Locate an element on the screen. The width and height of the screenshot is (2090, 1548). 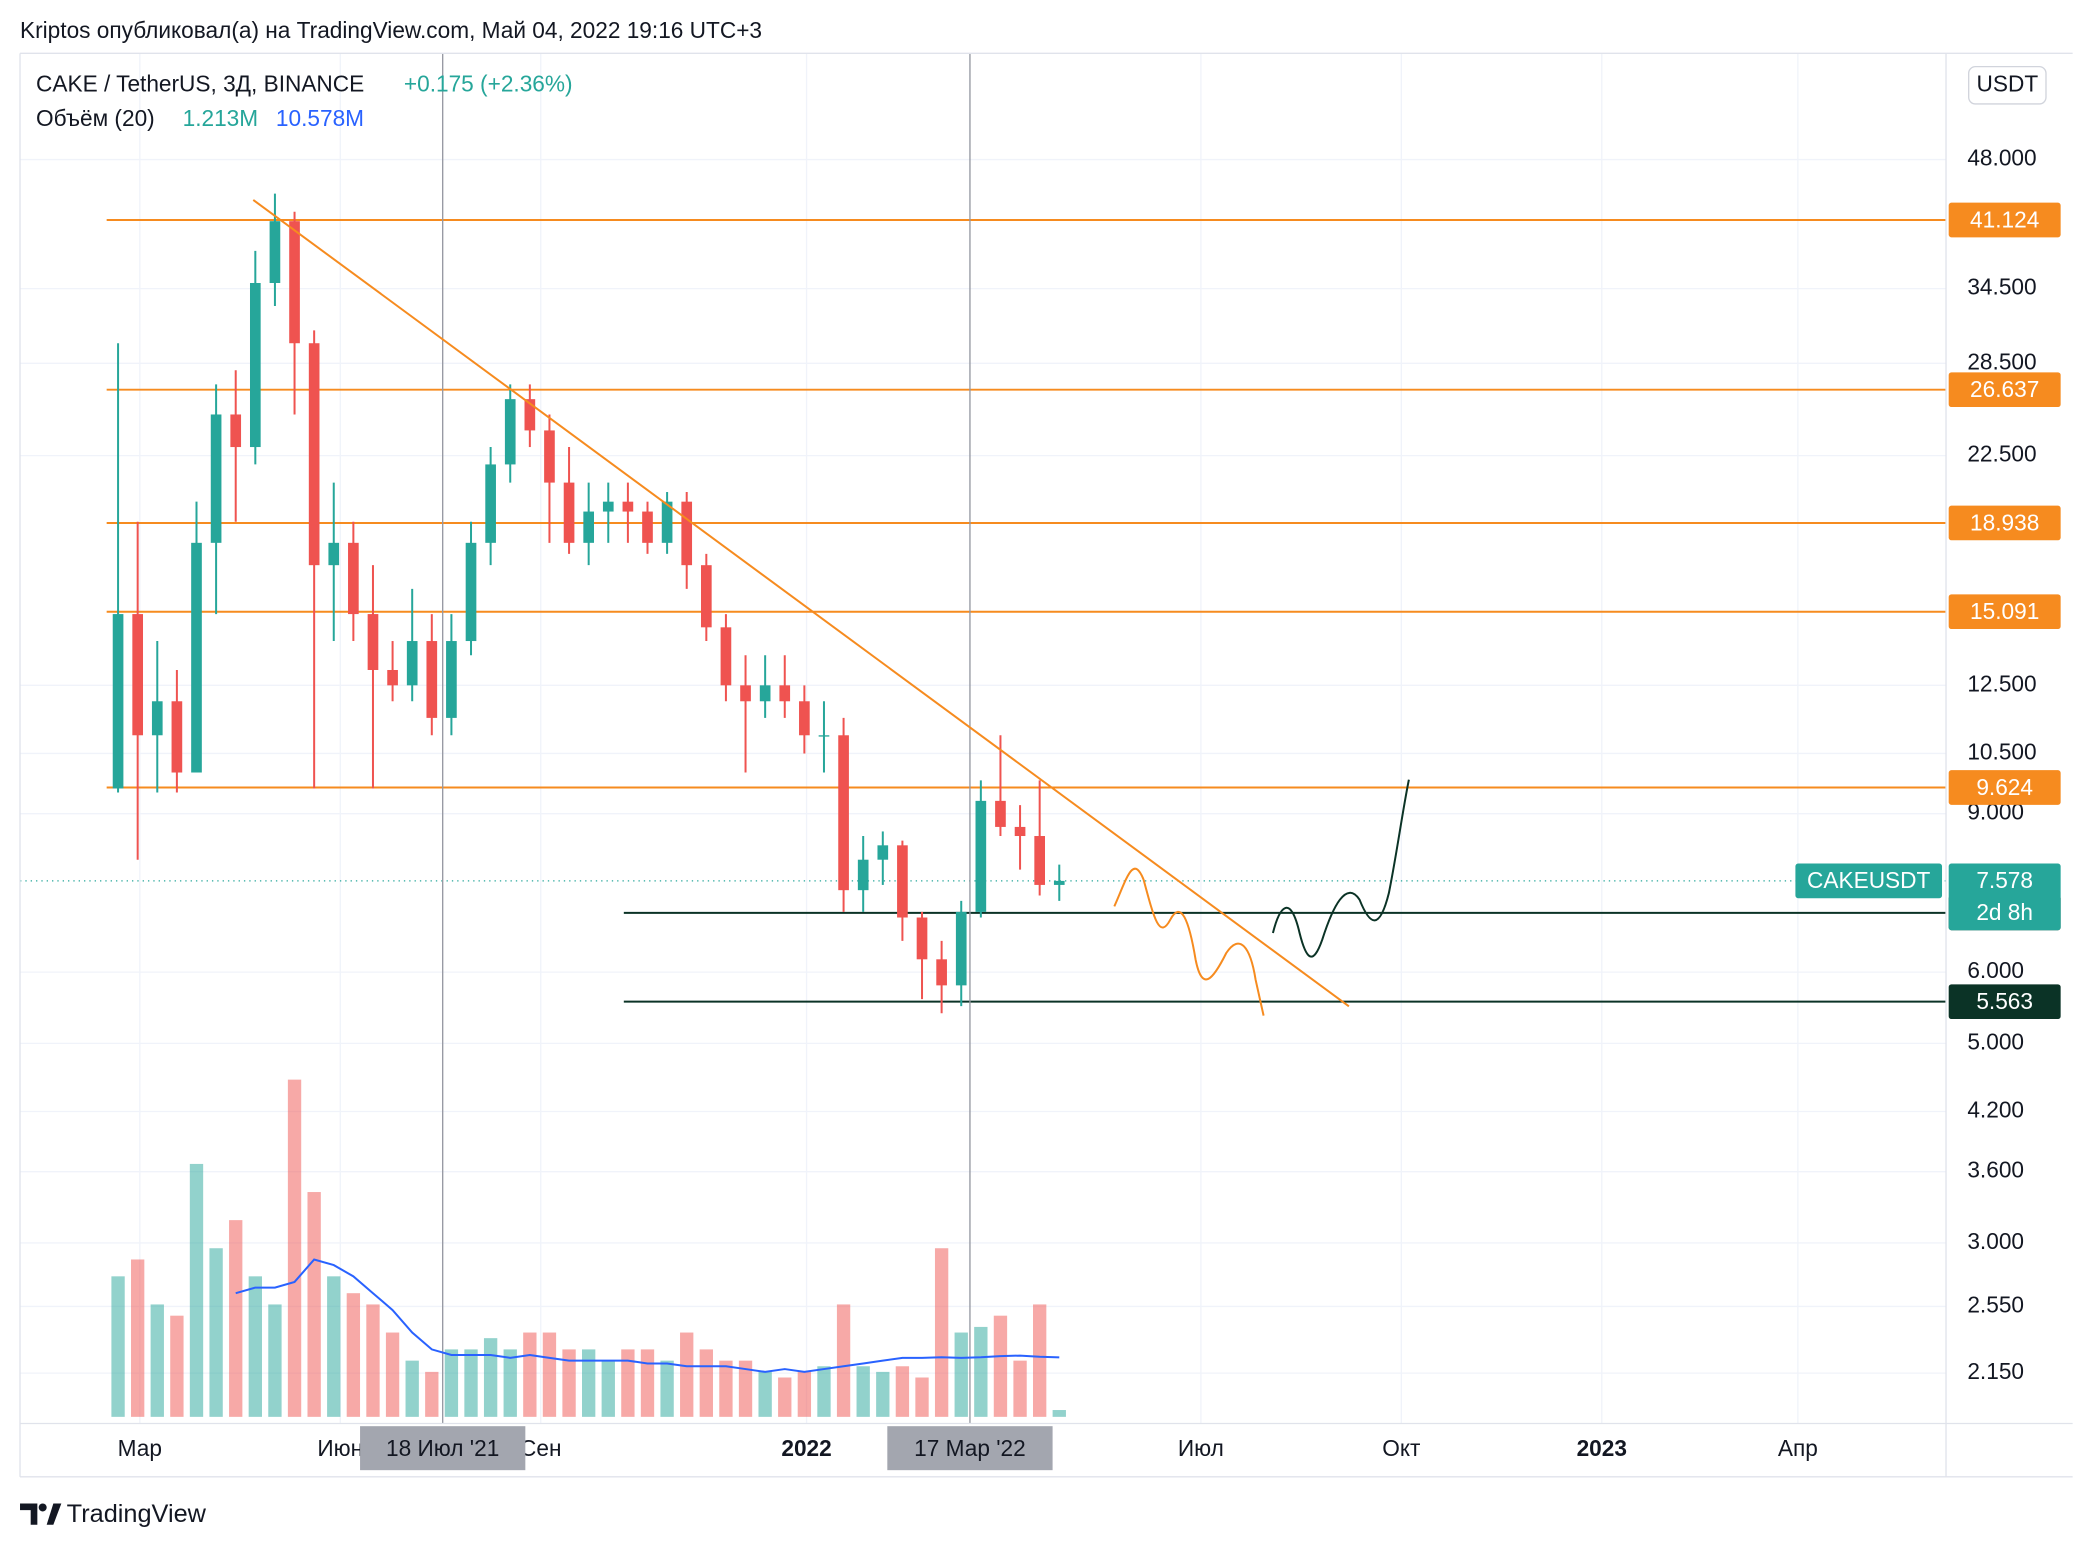
currency-label: USDT is located at coordinates (2008, 83).